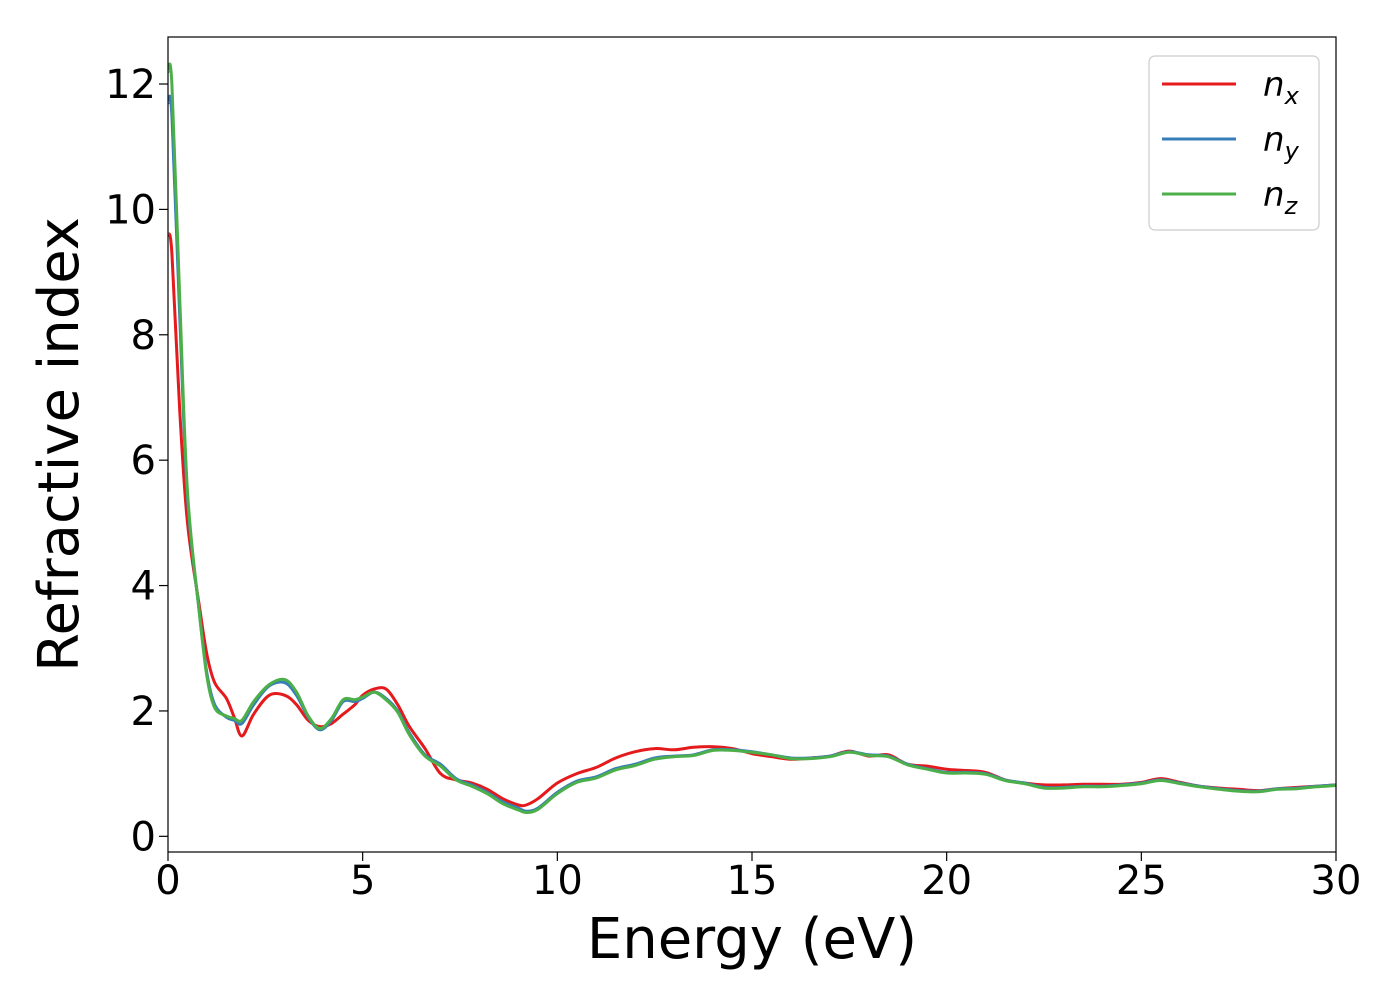  I want to click on legend-label-x: nx, so click(1281, 87).